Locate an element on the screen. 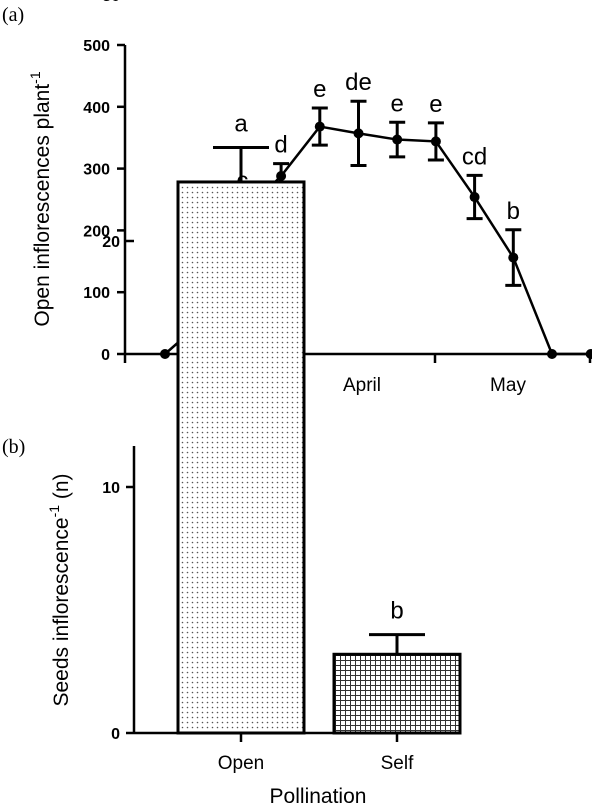  significance-label: de is located at coordinates (358, 82).